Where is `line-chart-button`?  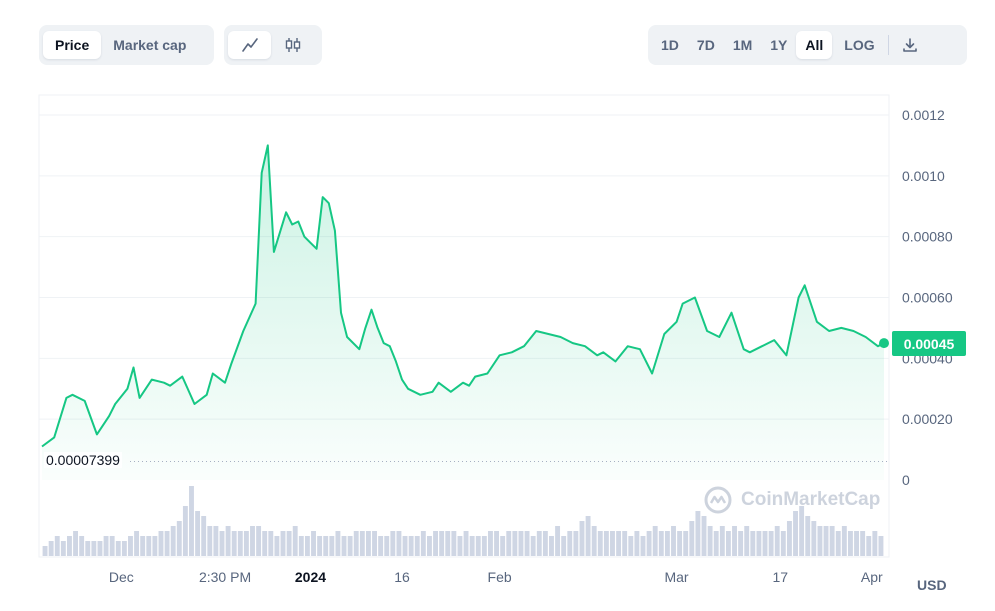
line-chart-button is located at coordinates (249, 45).